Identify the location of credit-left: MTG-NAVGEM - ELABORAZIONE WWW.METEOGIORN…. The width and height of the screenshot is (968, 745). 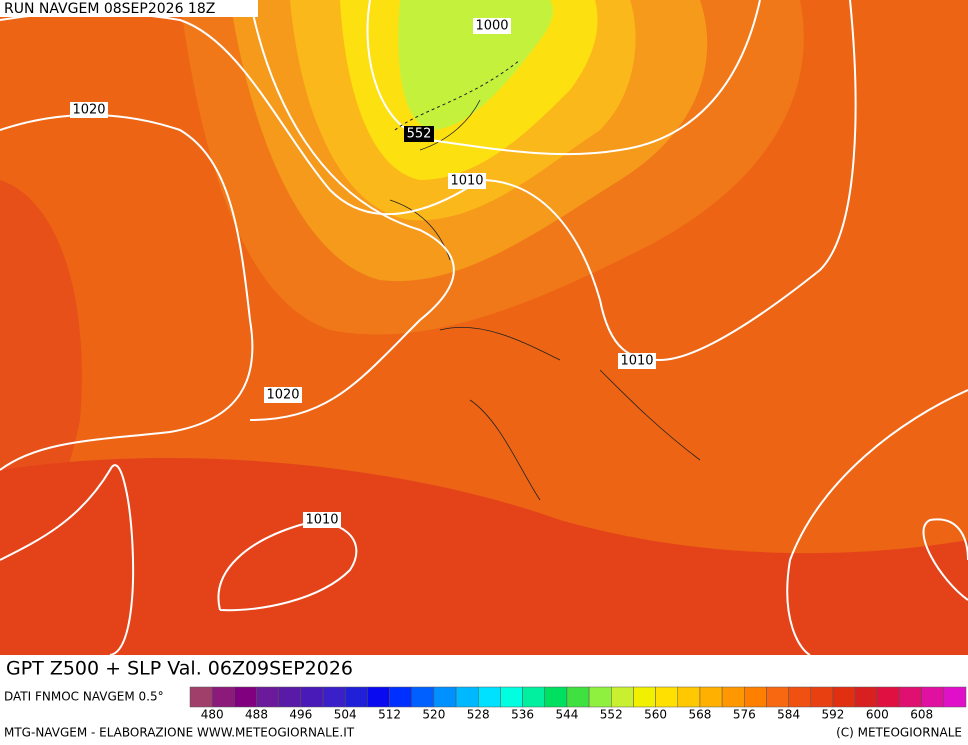
(179, 733).